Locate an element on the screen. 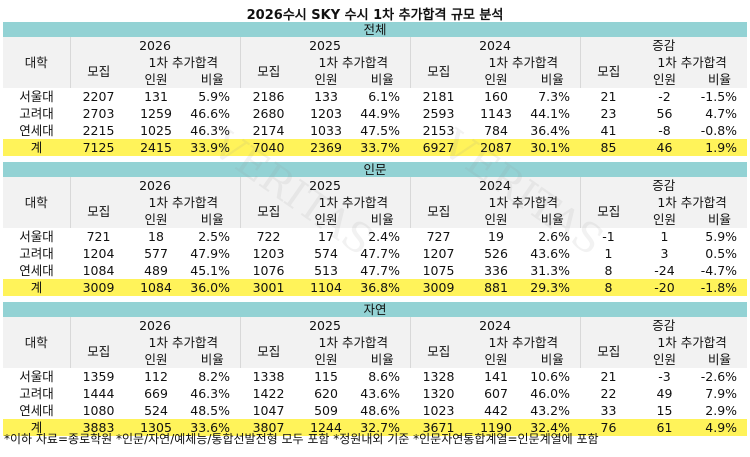  cell: -2 is located at coordinates (664, 96).